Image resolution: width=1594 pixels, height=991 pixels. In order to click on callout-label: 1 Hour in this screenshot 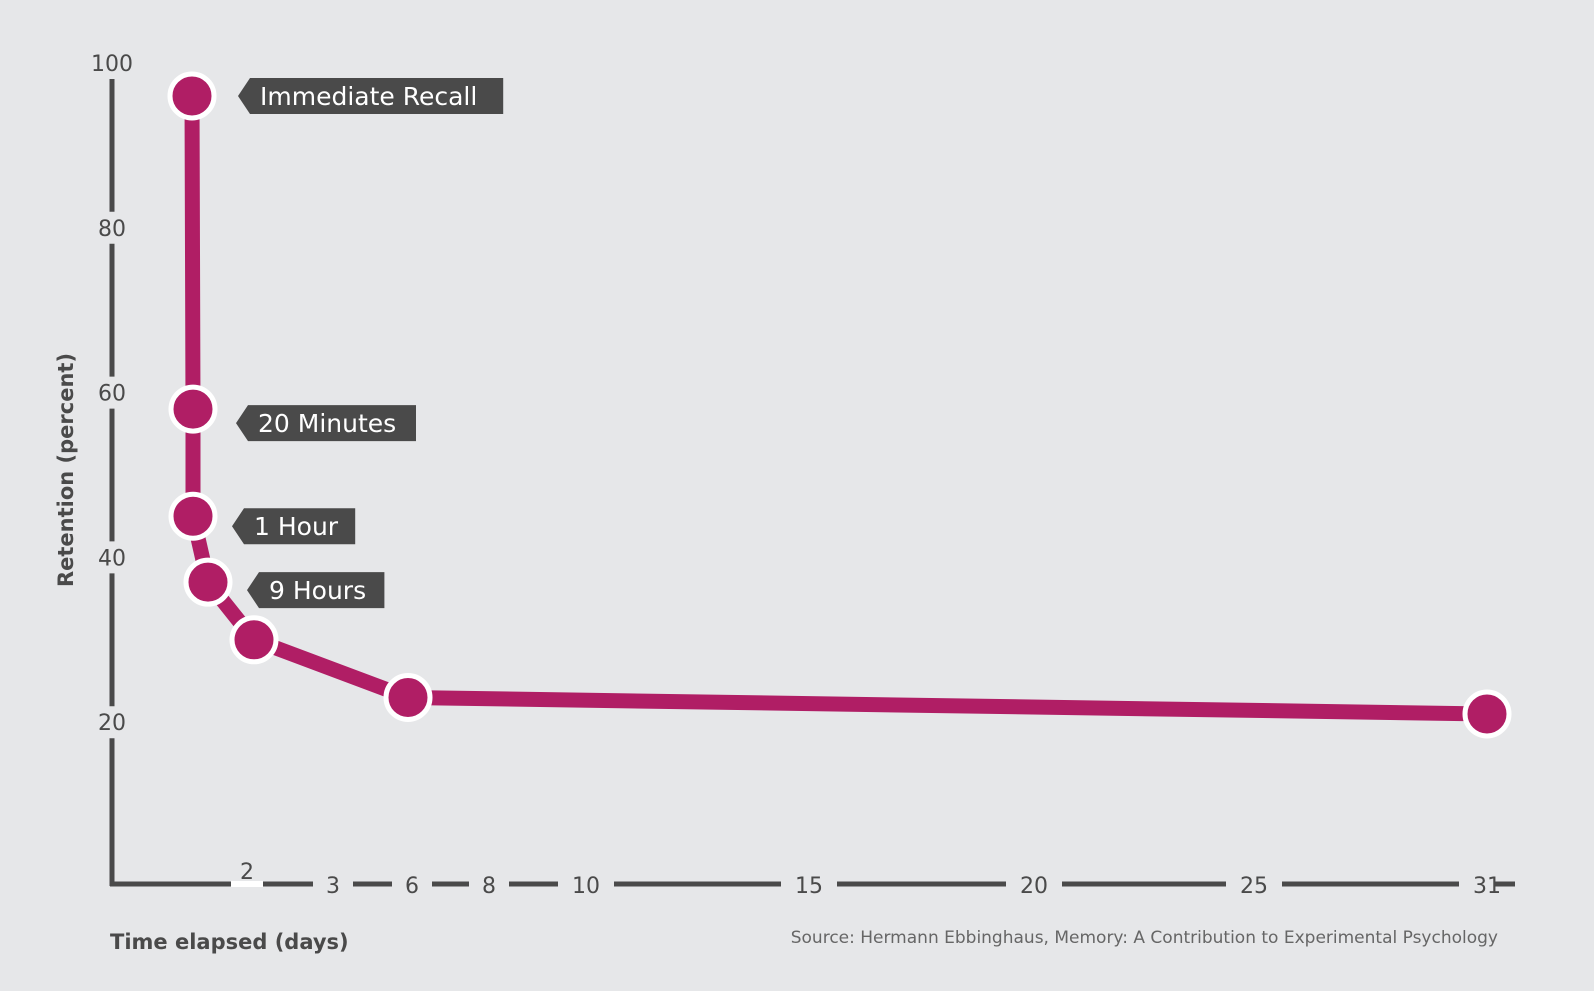, I will do `click(296, 526)`.